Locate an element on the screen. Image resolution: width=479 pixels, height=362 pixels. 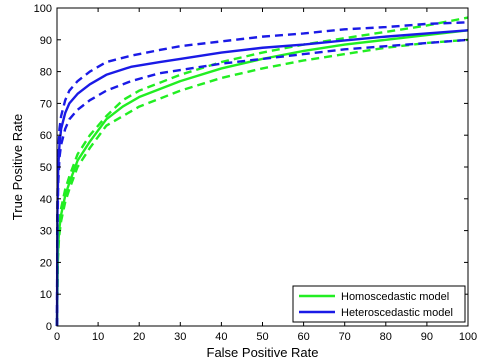
x-tick-label: 40 is located at coordinates (221, 337).